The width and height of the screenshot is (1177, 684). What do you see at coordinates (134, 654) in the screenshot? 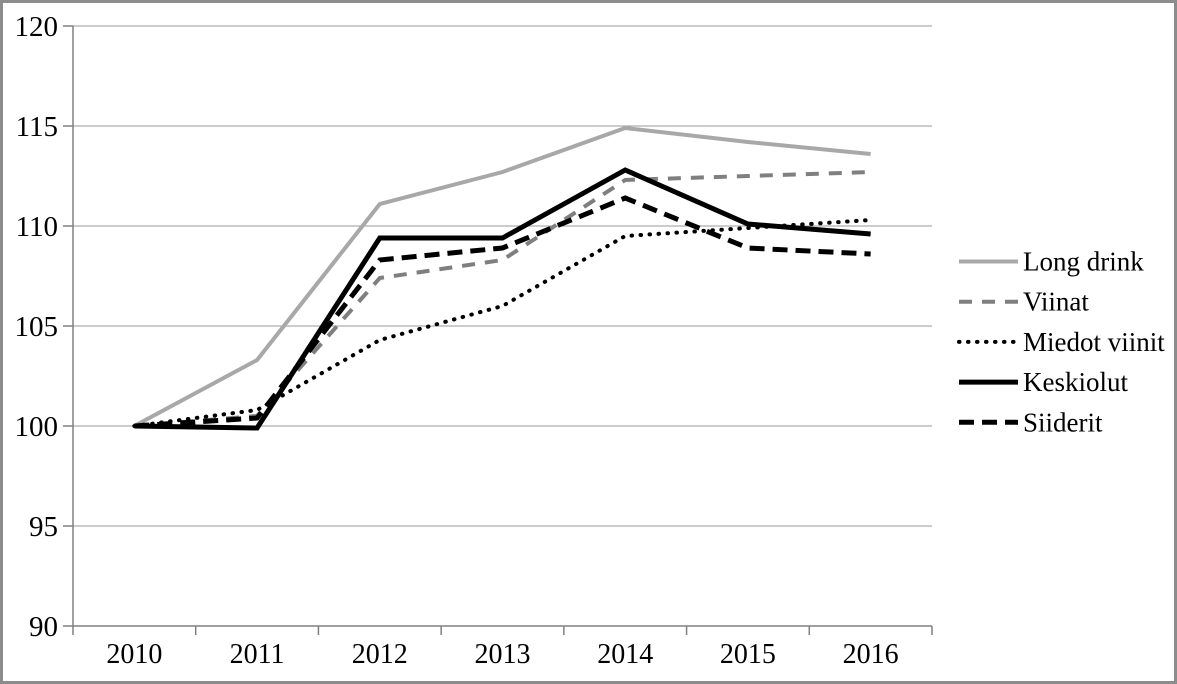
I see `x-tick-label: 2010` at bounding box center [134, 654].